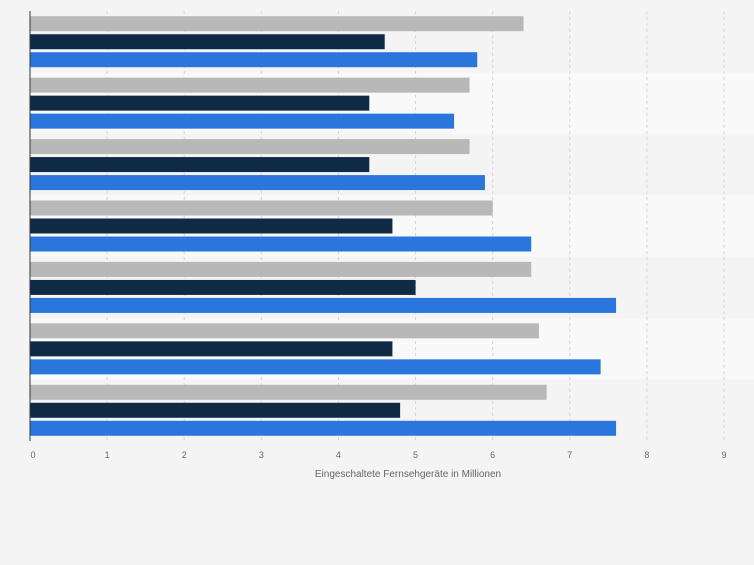 The width and height of the screenshot is (754, 565). Describe the element at coordinates (32, 455) in the screenshot. I see `x-tick-label: 0` at that location.